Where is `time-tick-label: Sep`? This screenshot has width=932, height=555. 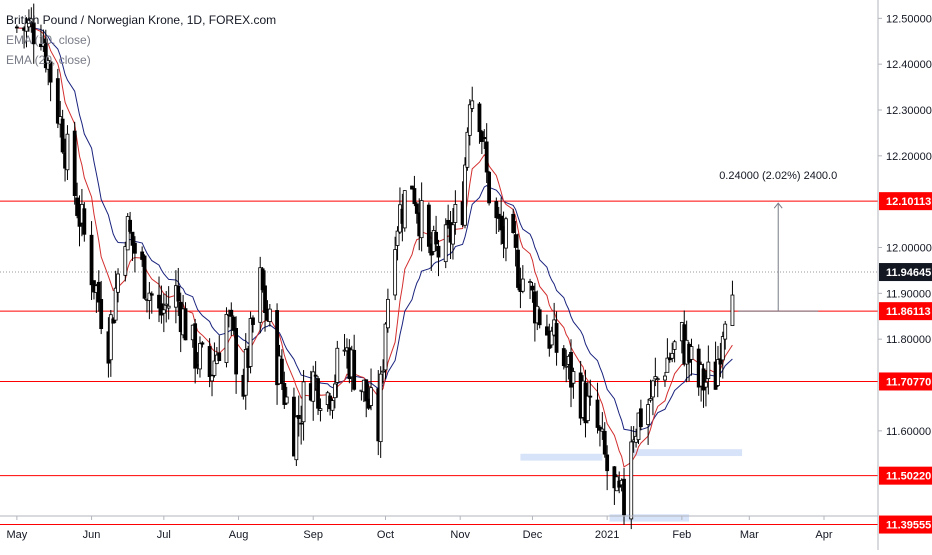 time-tick-label: Sep is located at coordinates (313, 535).